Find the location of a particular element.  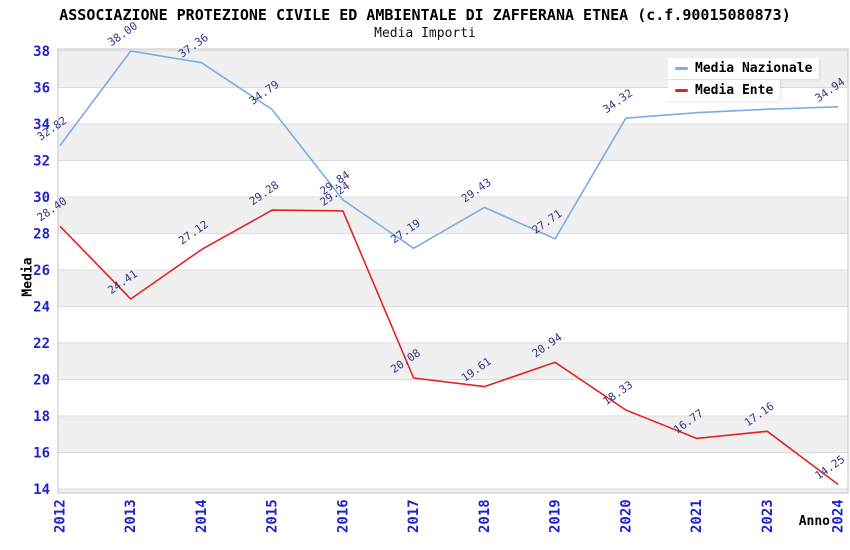

y-axis-title: Media is located at coordinates (28, 277).